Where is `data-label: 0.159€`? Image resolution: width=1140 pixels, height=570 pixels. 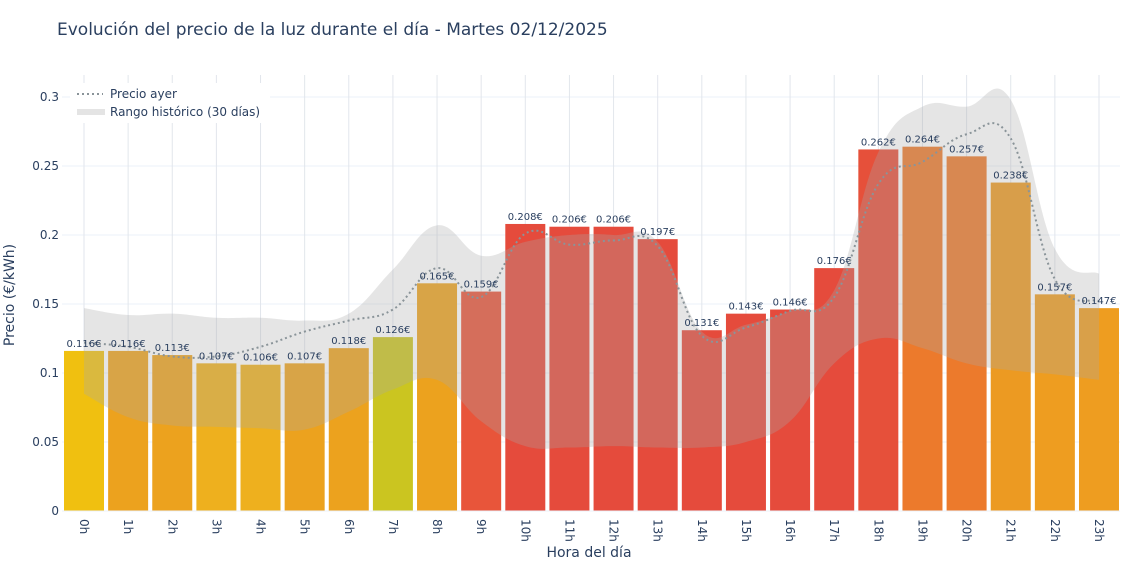 data-label: 0.159€ is located at coordinates (481, 285).